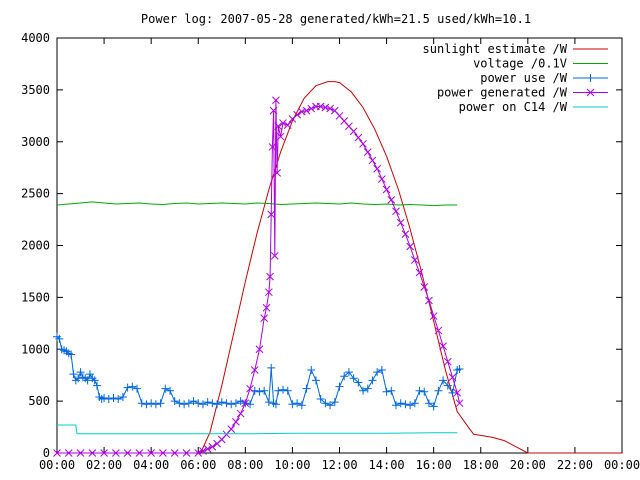 Image resolution: width=640 pixels, height=480 pixels. I want to click on y-tick-label: 0, so click(46, 453).